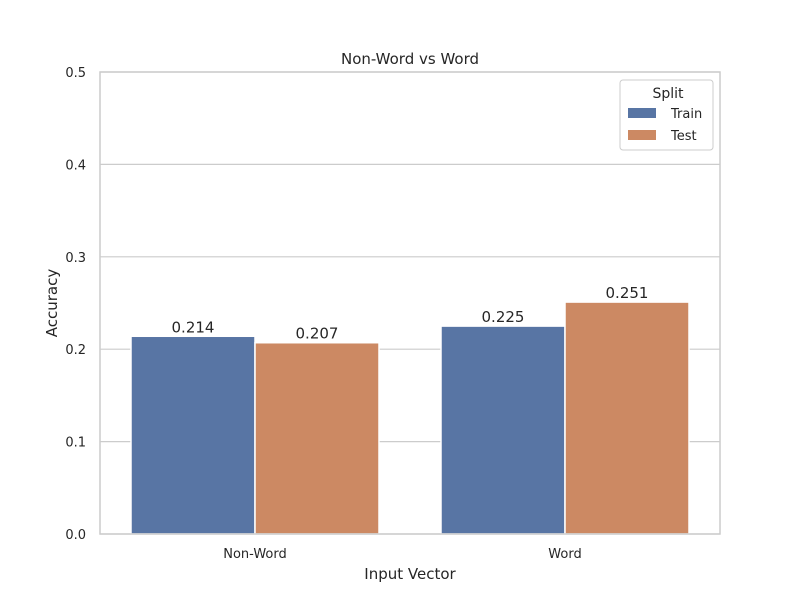 The height and width of the screenshot is (600, 800). Describe the element at coordinates (402, 554) in the screenshot. I see `x-tick-labels: Non-Word Word` at that location.